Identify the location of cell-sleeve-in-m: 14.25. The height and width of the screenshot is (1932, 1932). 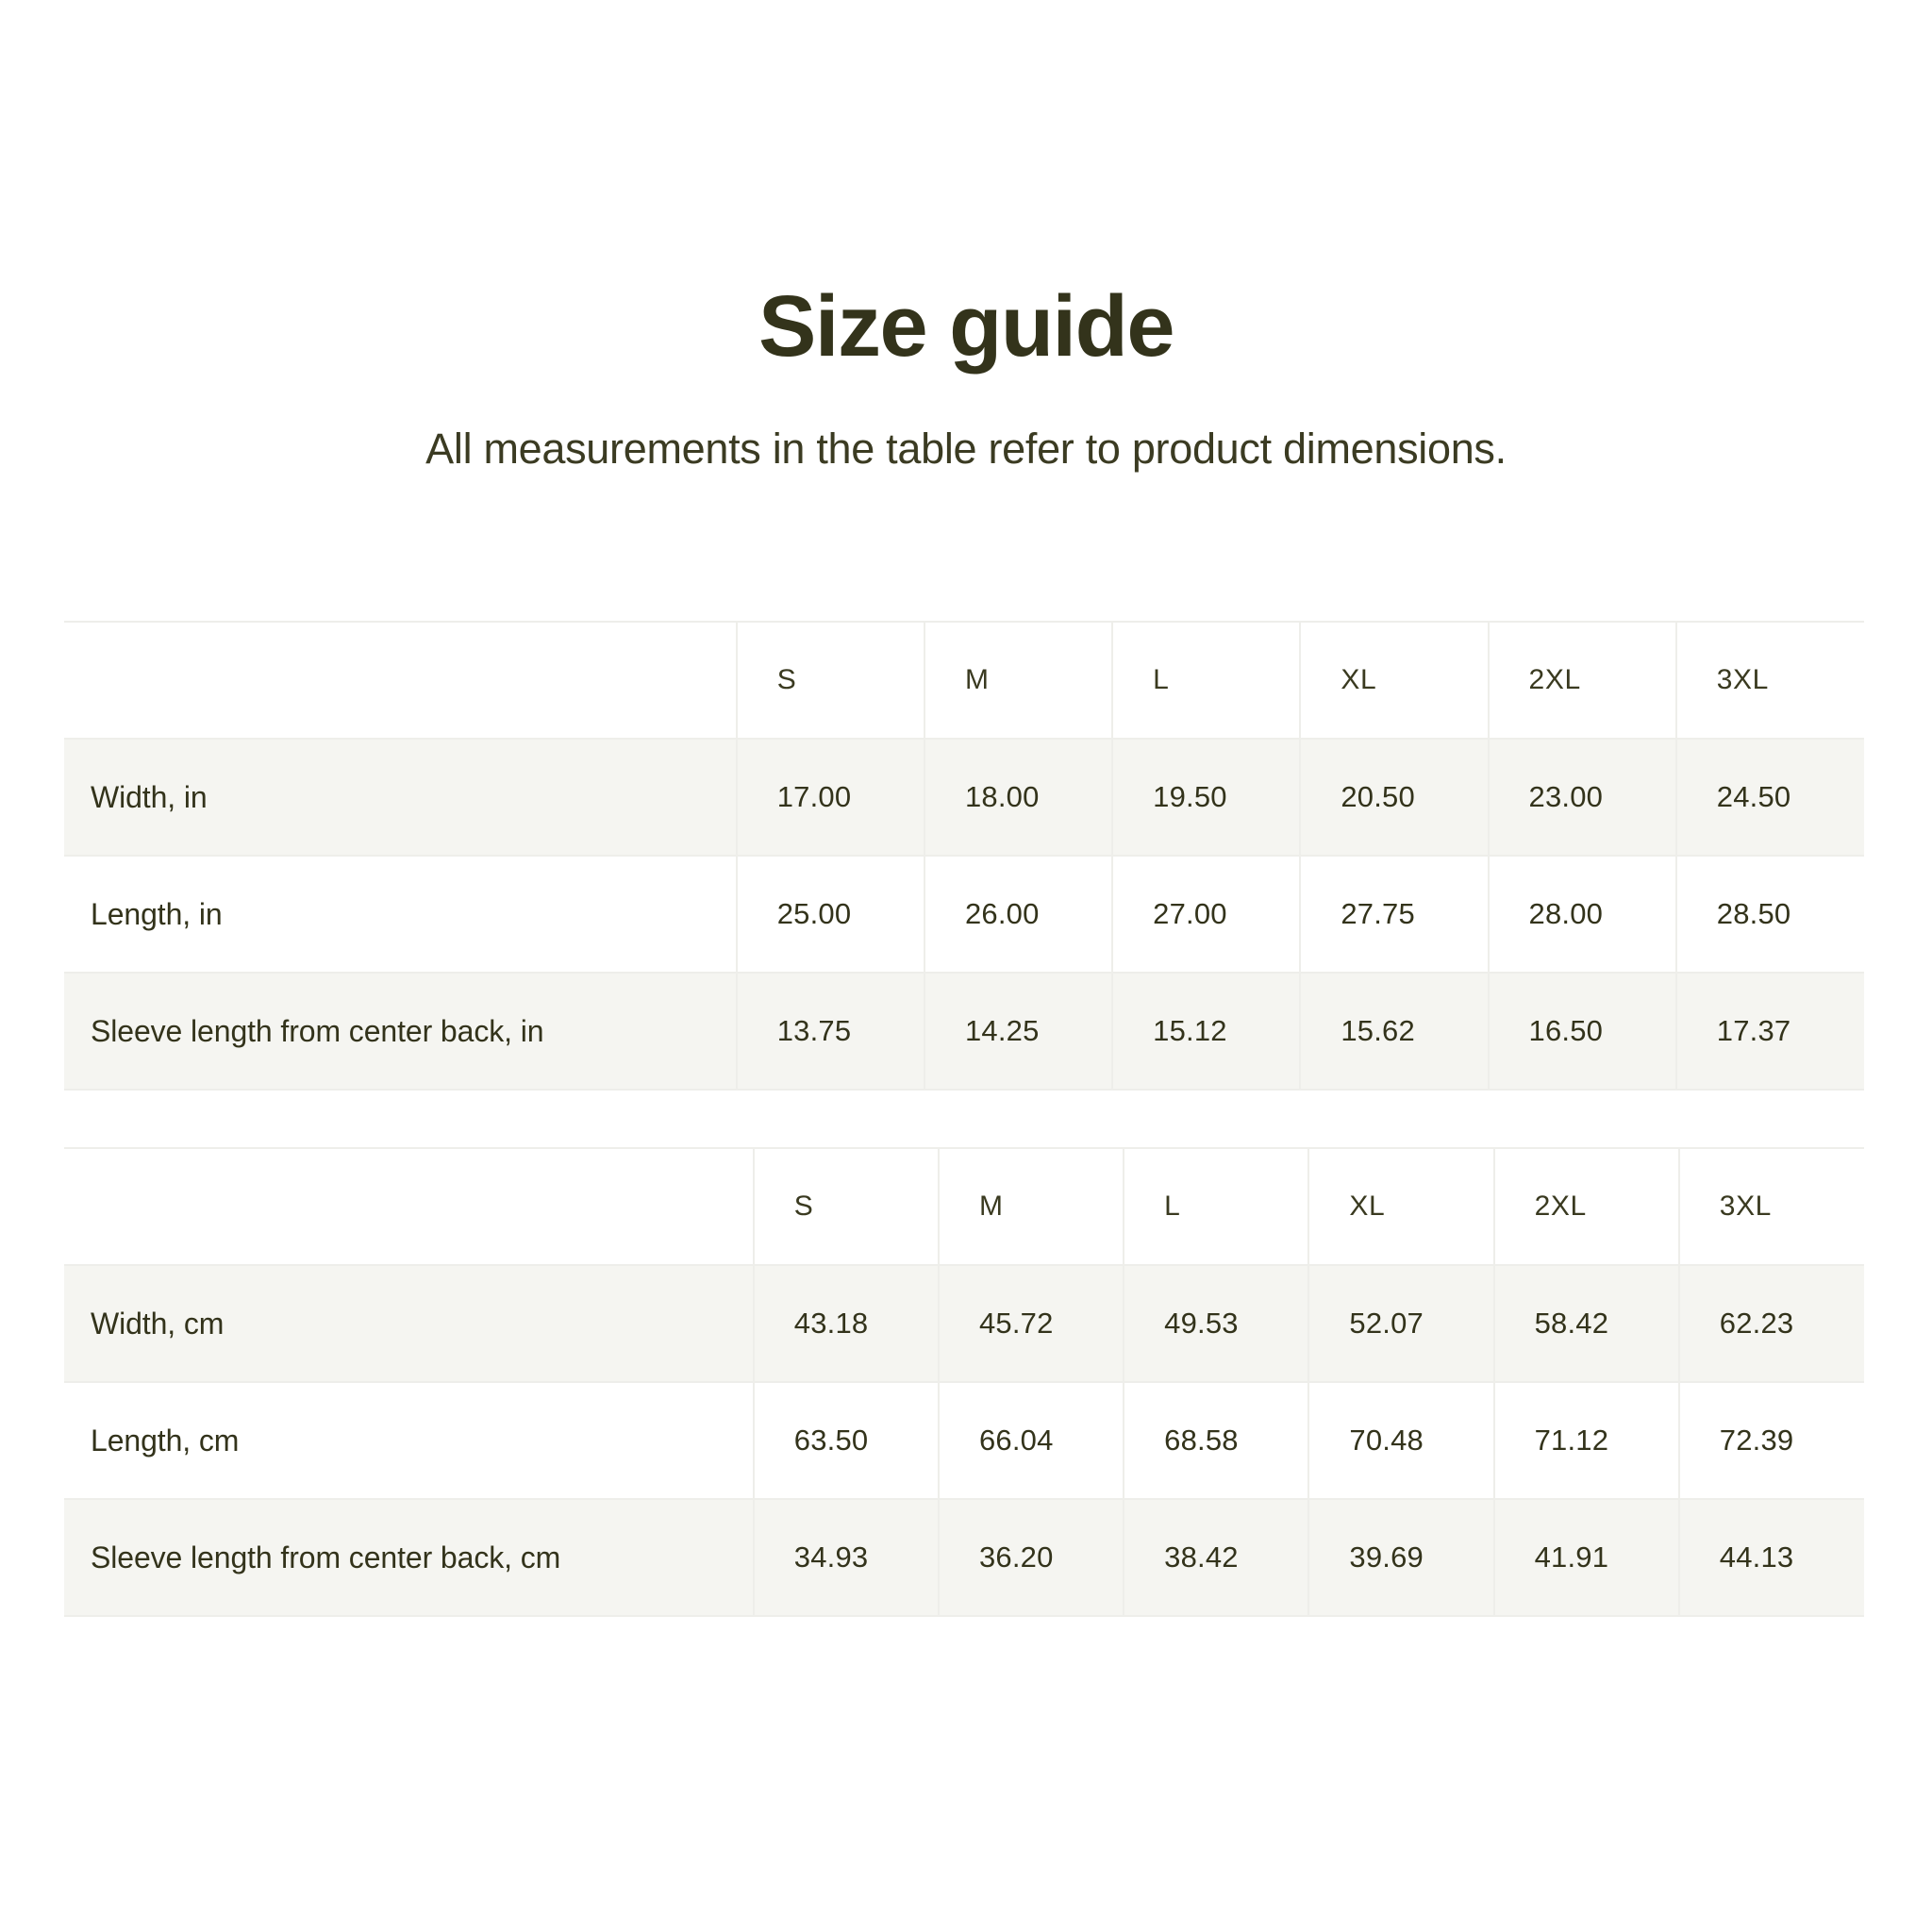
(1018, 1032).